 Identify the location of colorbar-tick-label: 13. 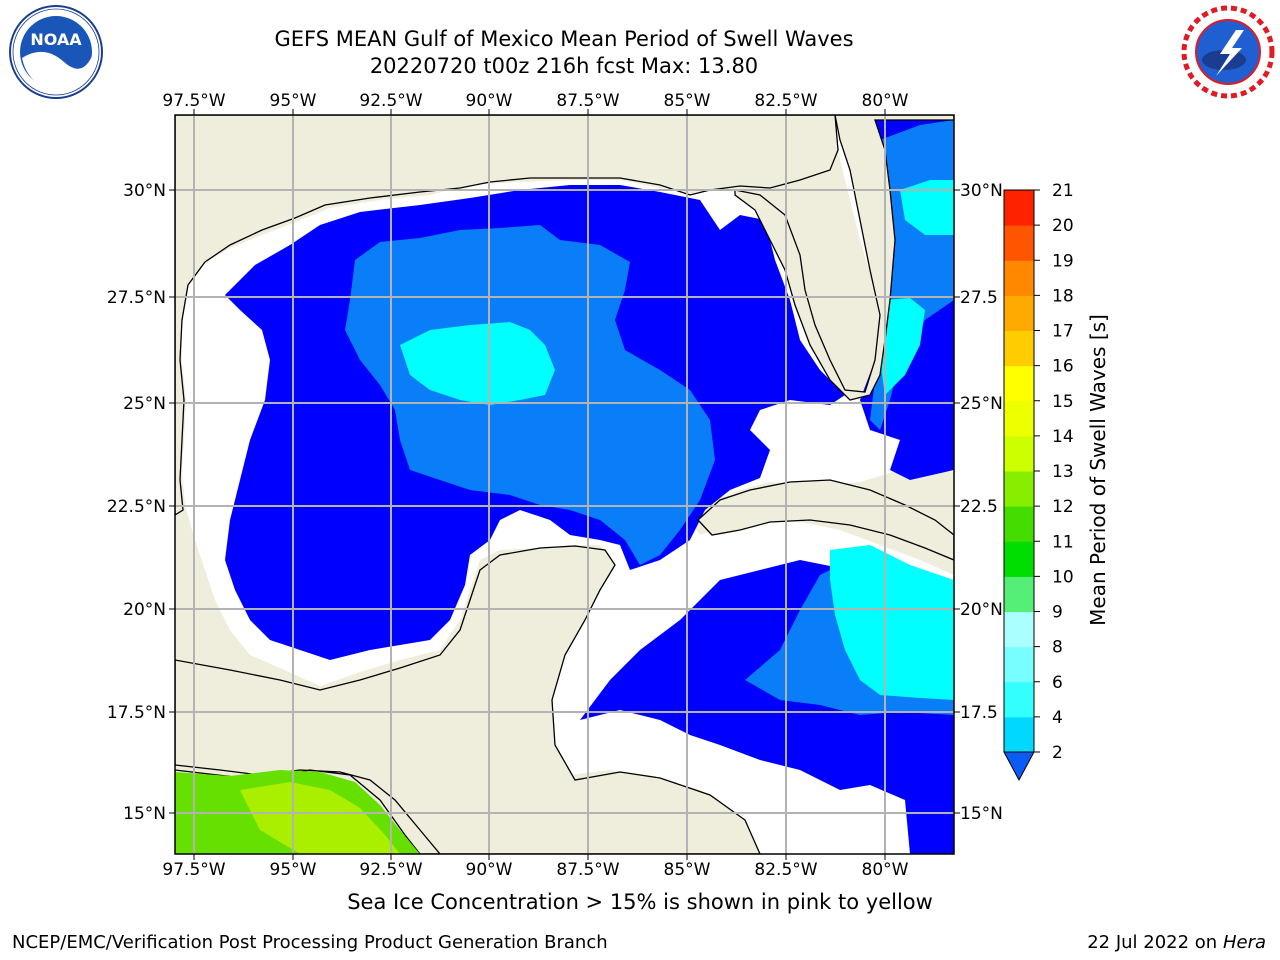
(1063, 472).